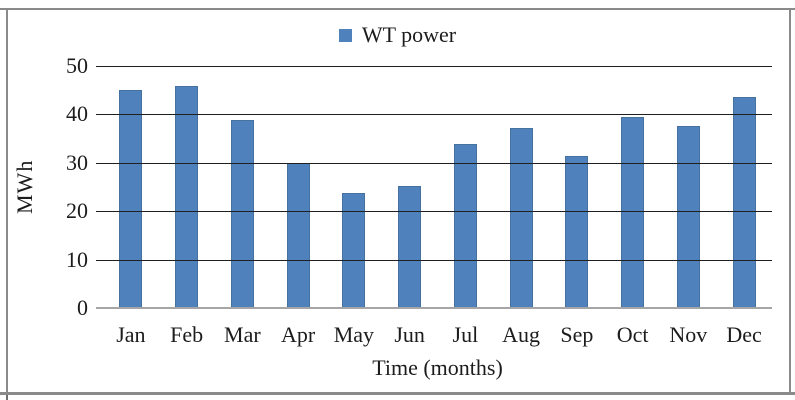 The image size is (795, 400). Describe the element at coordinates (744, 334) in the screenshot. I see `x-tick-label-dec: Dec` at that location.